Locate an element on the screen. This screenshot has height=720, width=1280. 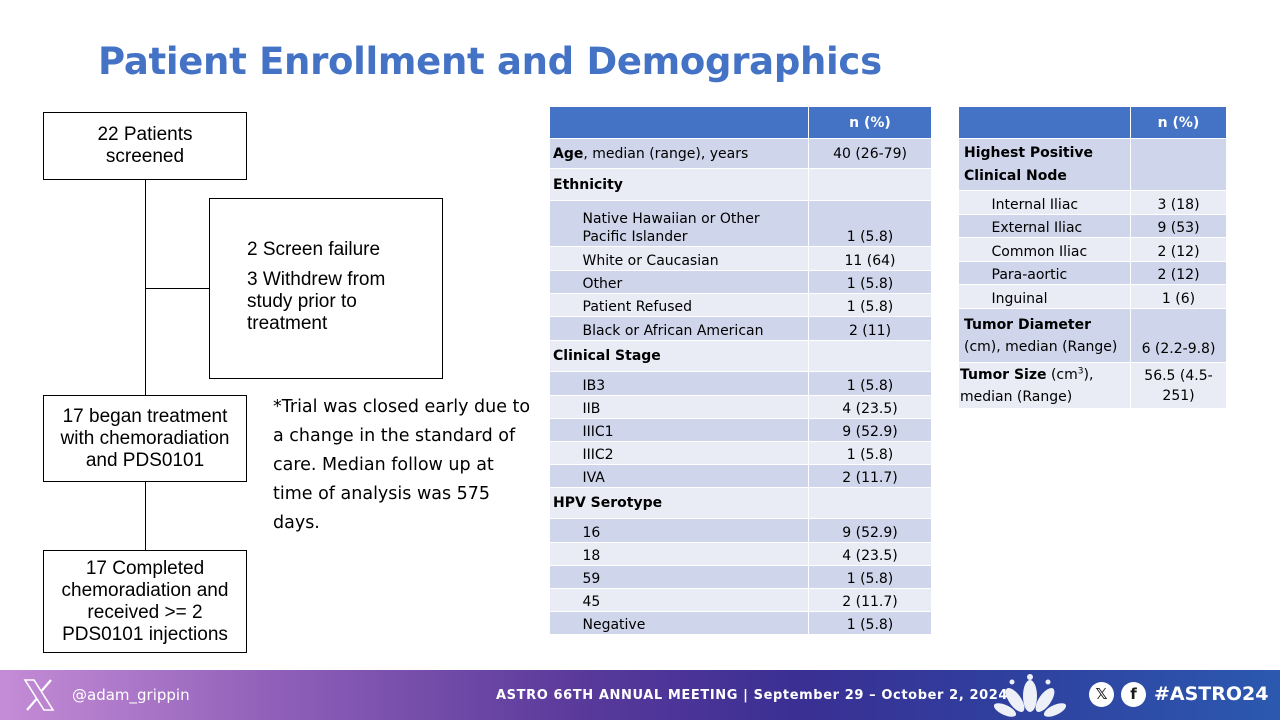
twitter-handle: @adam_grippin is located at coordinates (131, 695).